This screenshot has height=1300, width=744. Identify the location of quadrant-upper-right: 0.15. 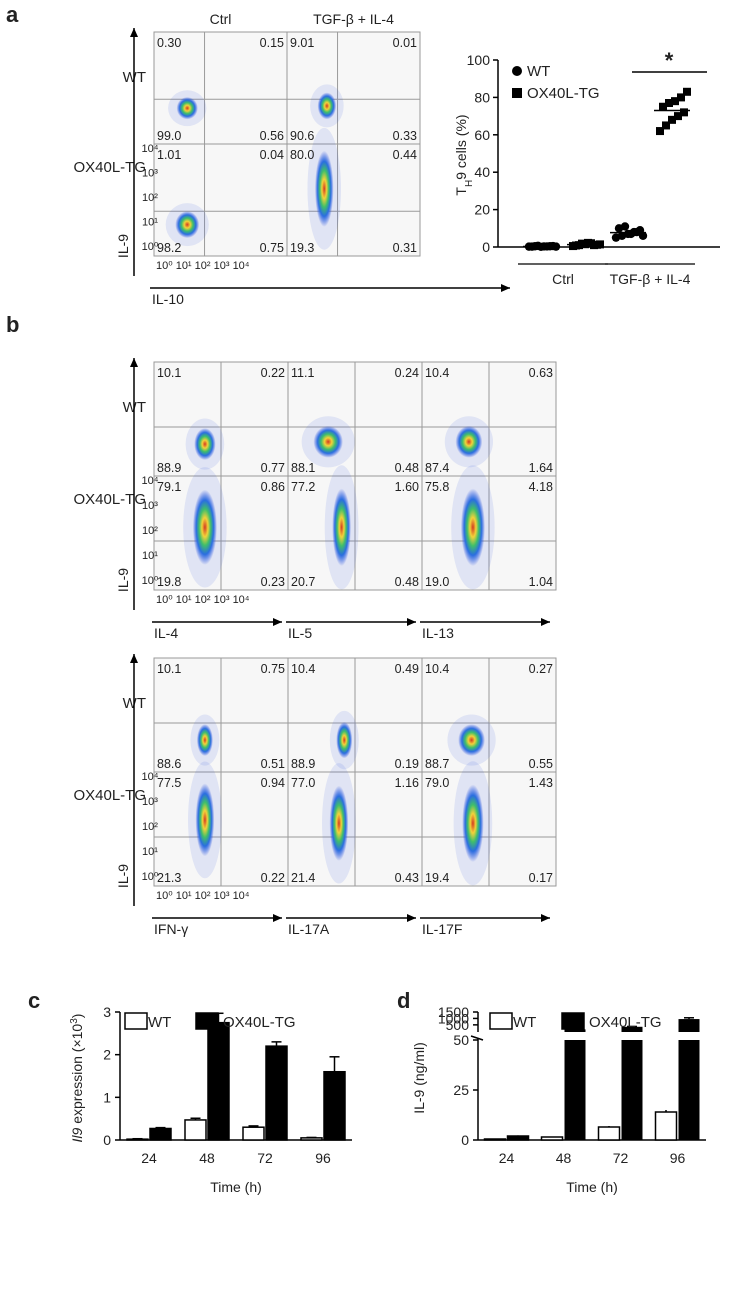
(272, 43).